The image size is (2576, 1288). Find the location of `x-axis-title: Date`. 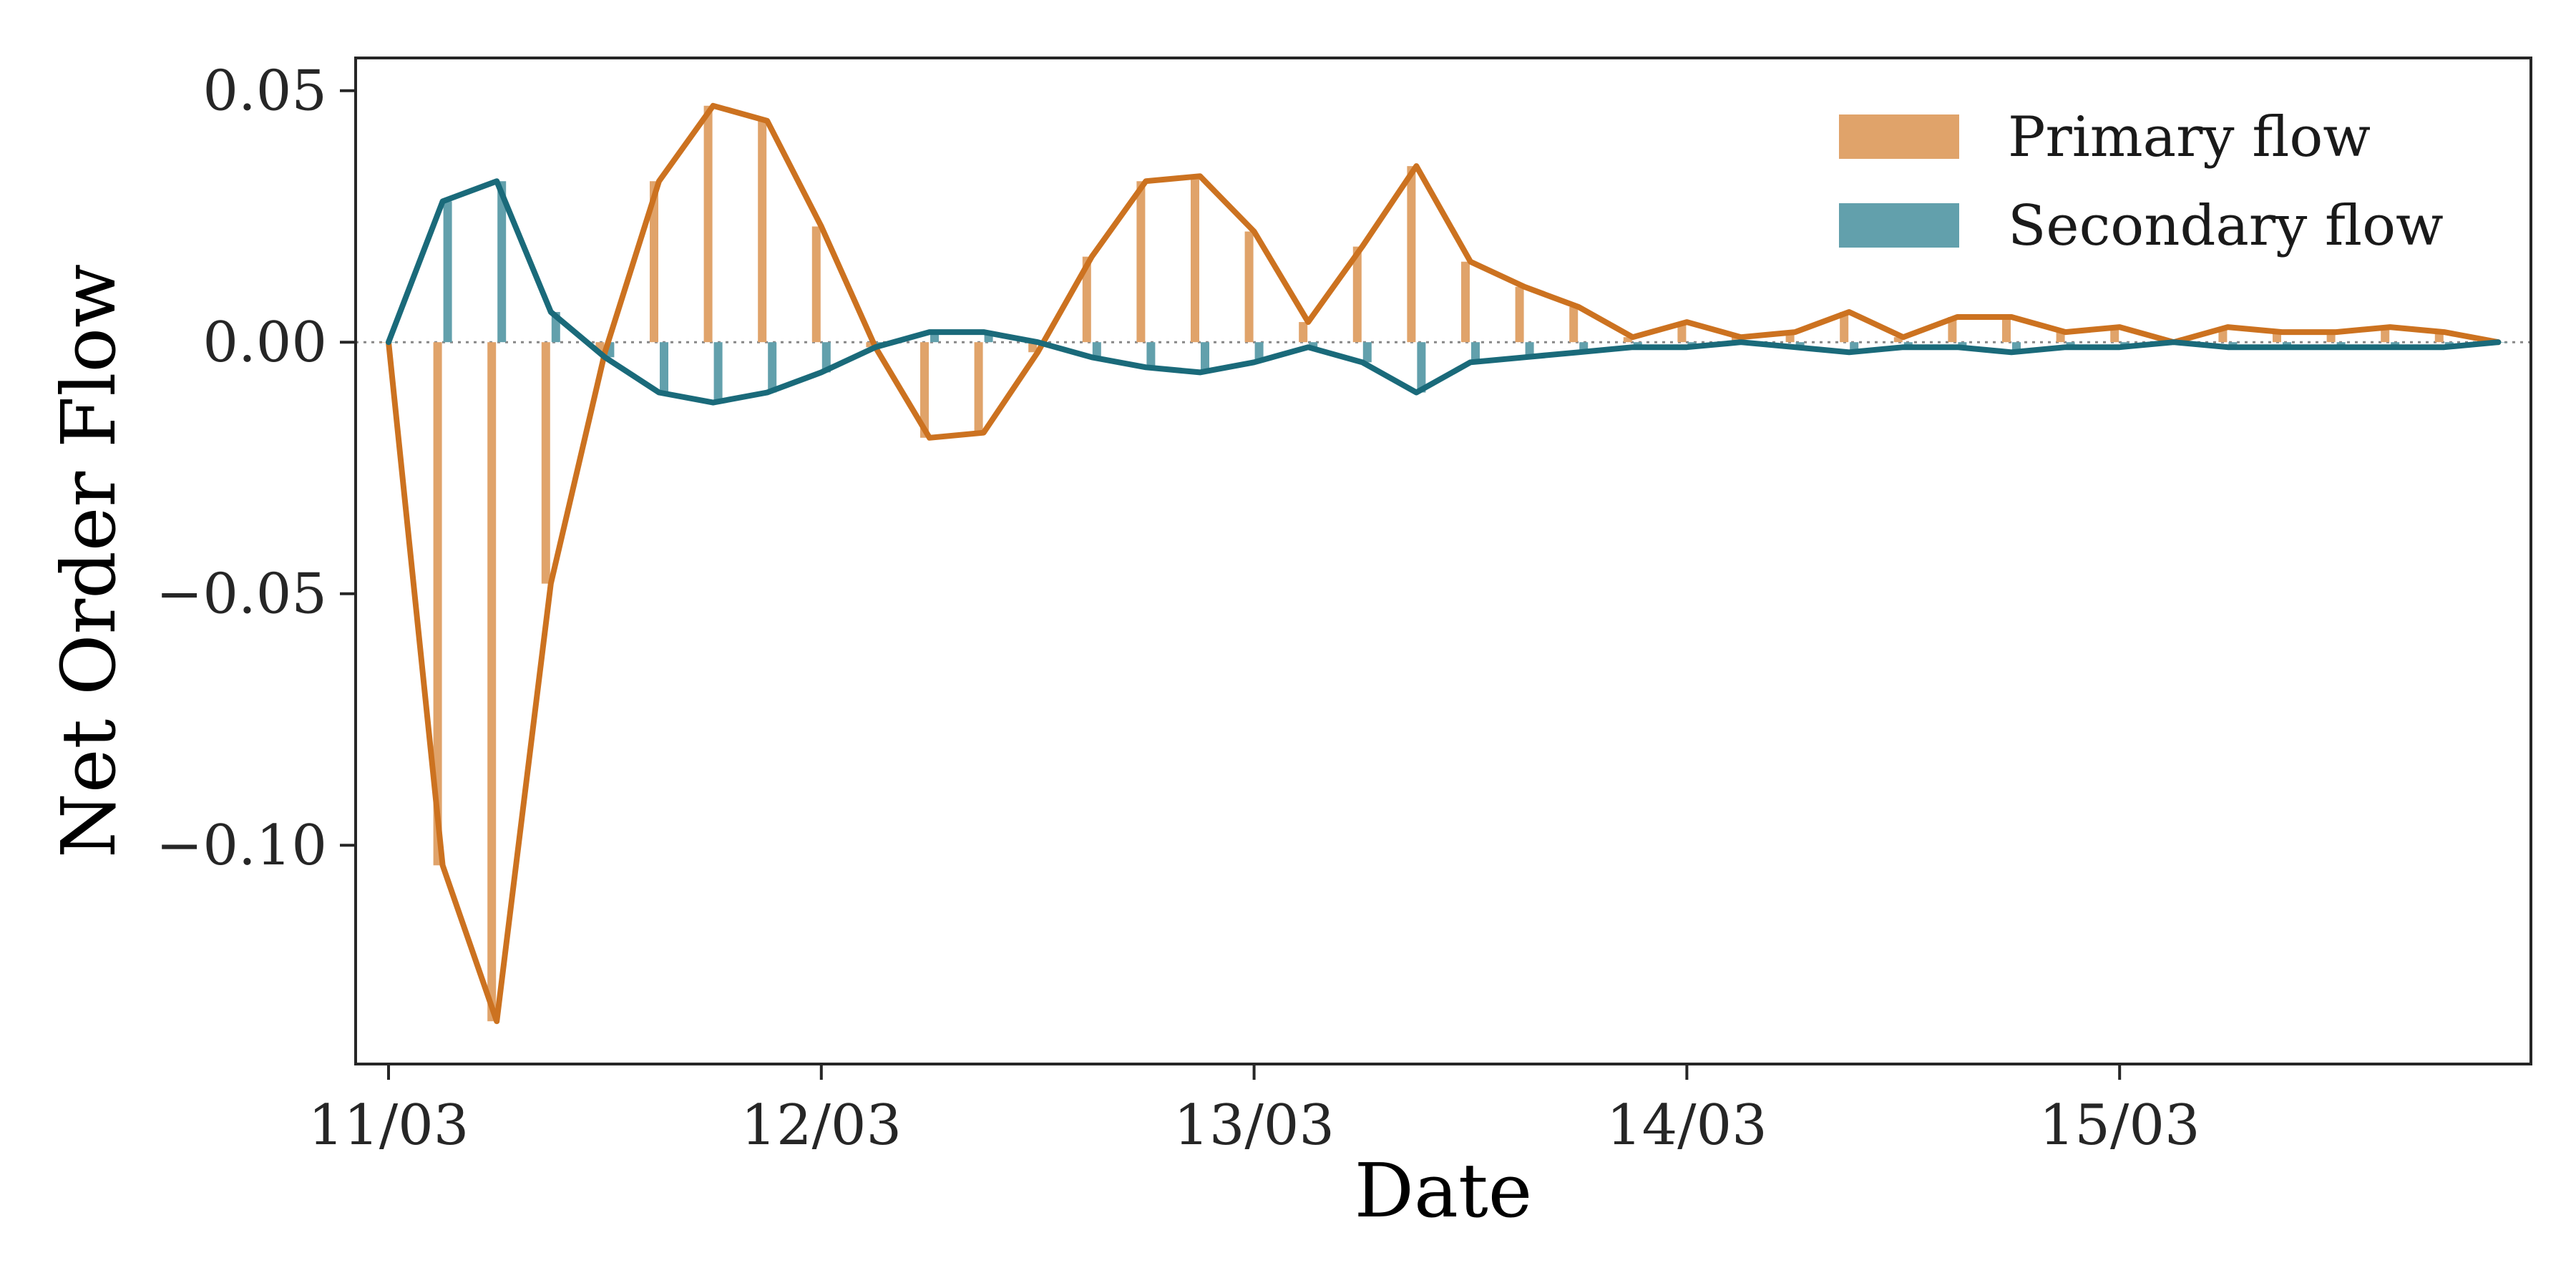

x-axis-title: Date is located at coordinates (1444, 1190).